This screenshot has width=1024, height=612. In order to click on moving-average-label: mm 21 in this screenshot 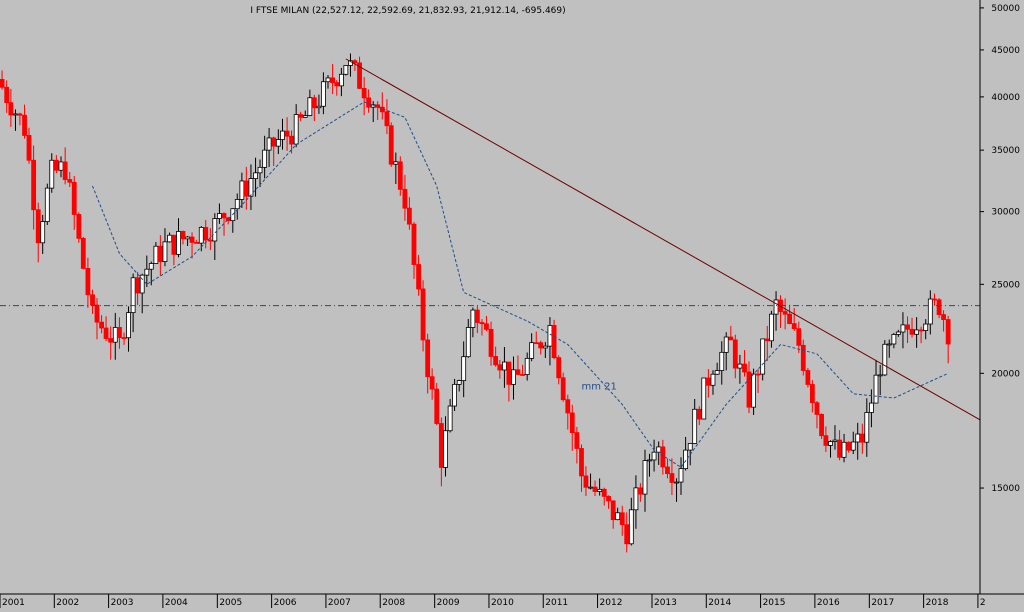, I will do `click(598, 387)`.